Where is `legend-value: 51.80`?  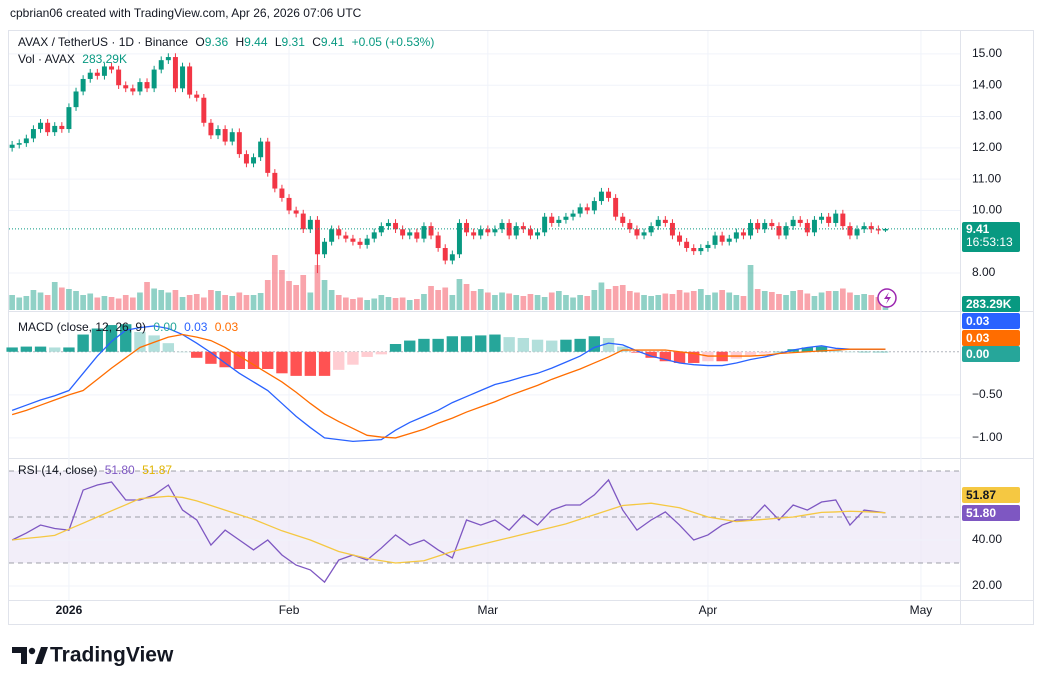
legend-value: 51.80 is located at coordinates (119, 470).